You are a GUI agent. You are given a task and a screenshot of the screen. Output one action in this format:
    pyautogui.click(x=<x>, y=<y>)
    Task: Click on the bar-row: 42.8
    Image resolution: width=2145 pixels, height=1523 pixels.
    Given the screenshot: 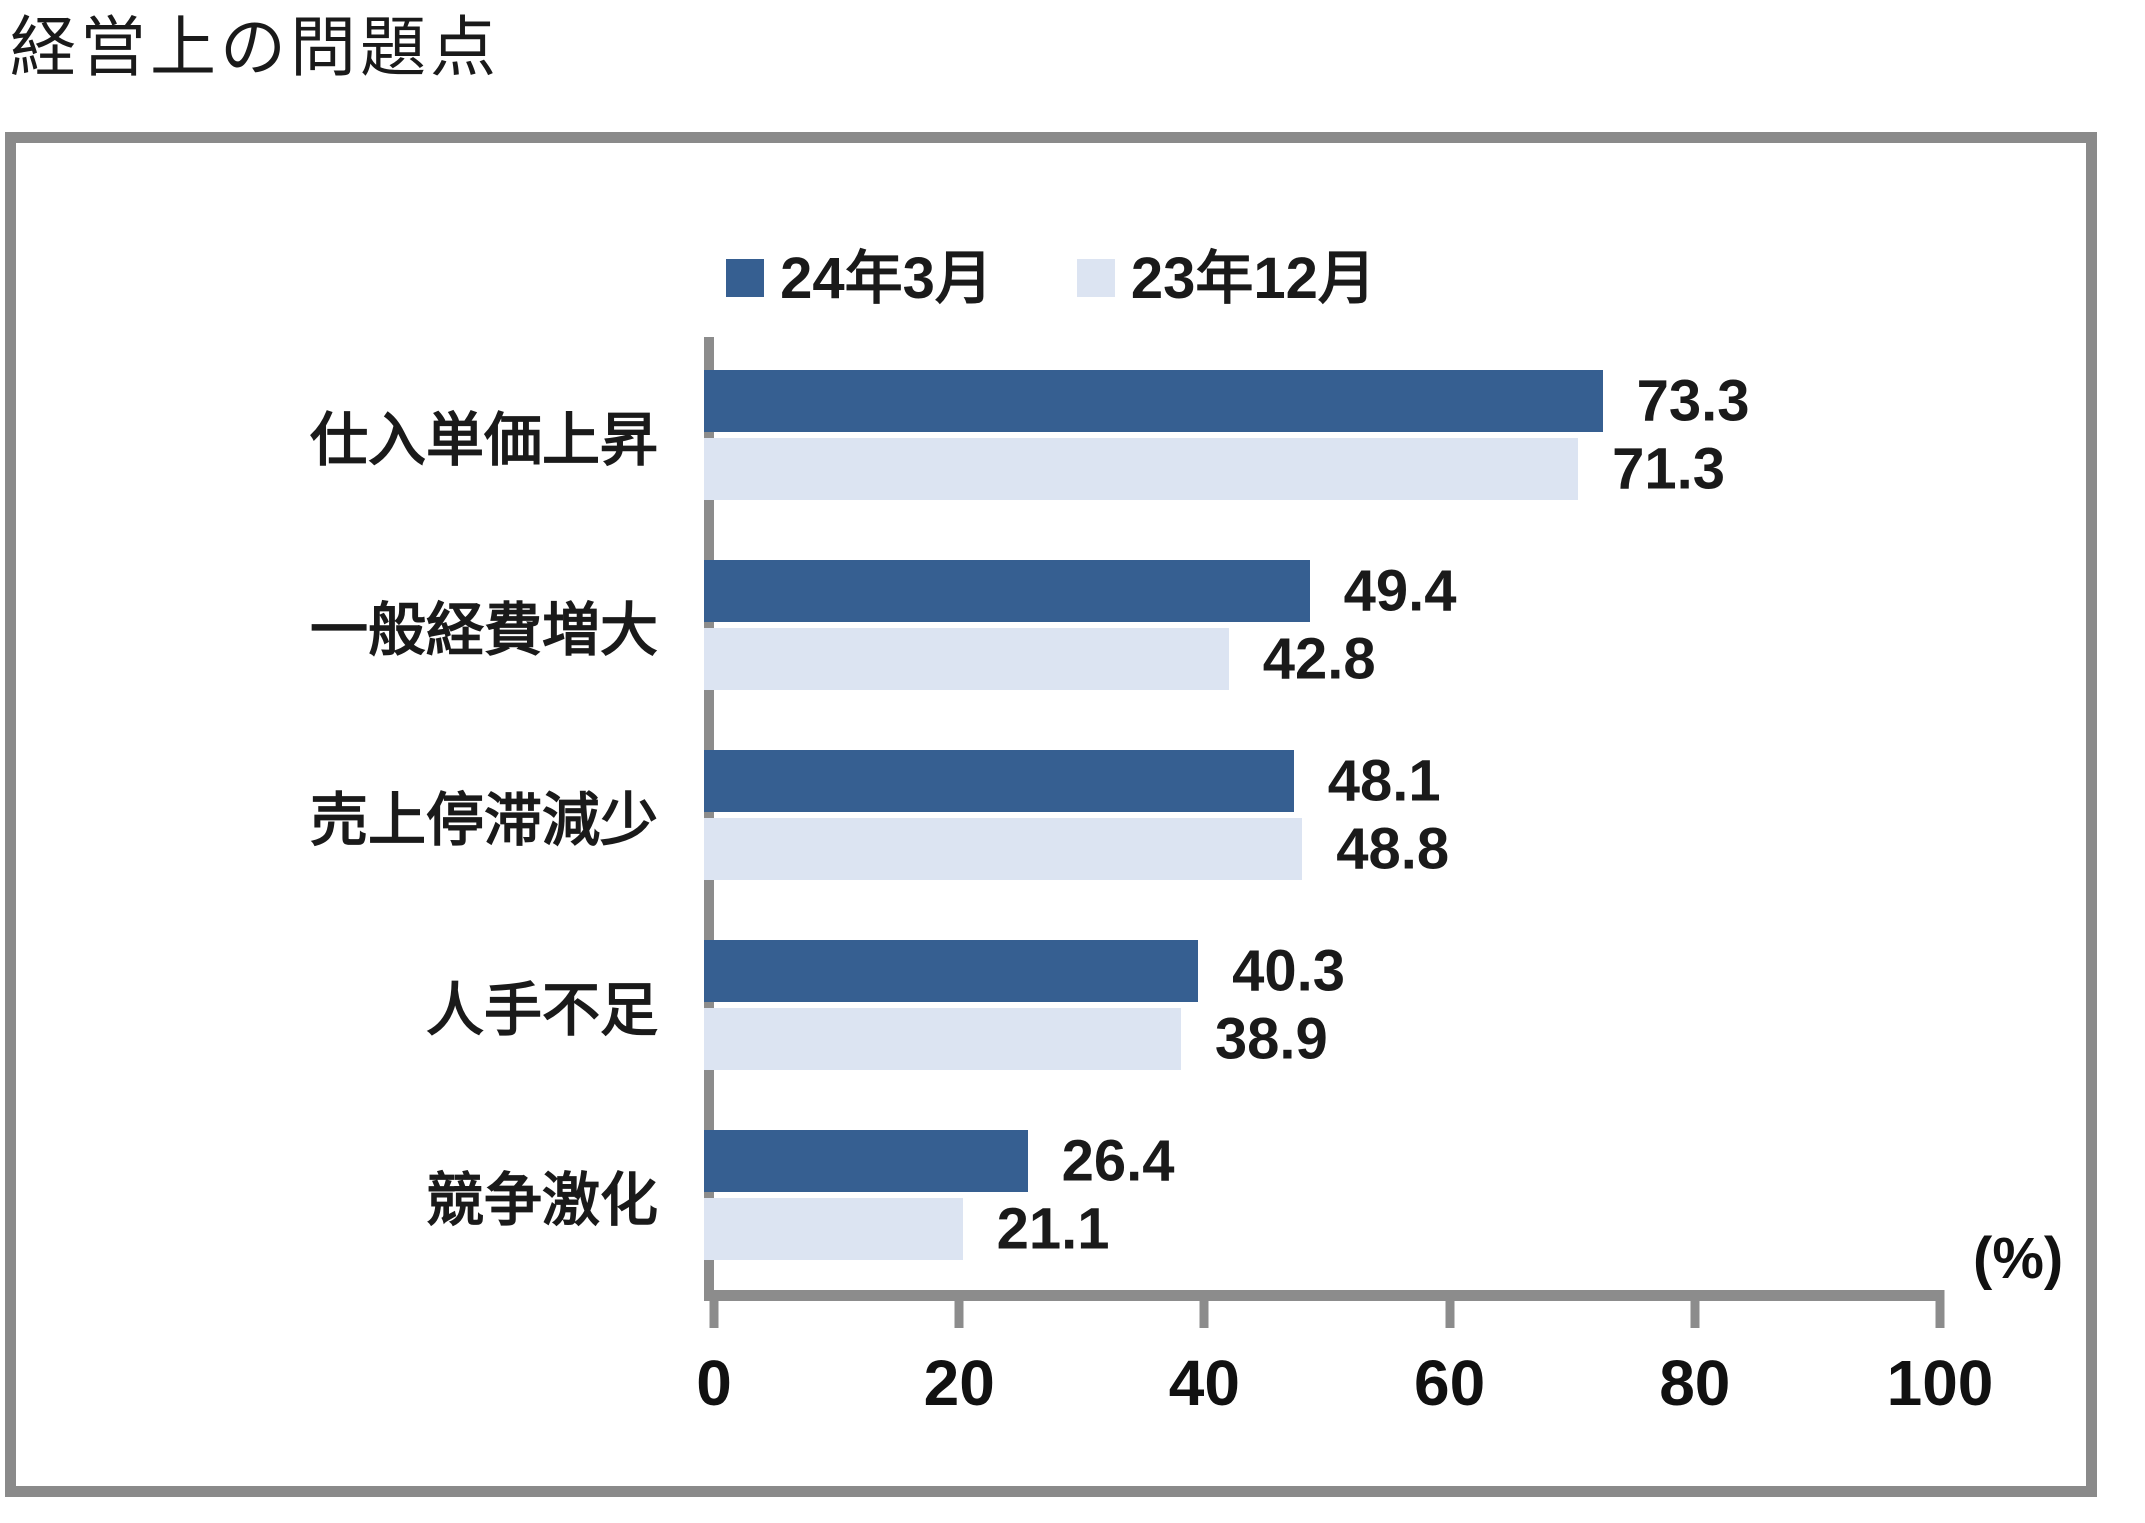 What is the action you would take?
    pyautogui.click(x=1317, y=659)
    